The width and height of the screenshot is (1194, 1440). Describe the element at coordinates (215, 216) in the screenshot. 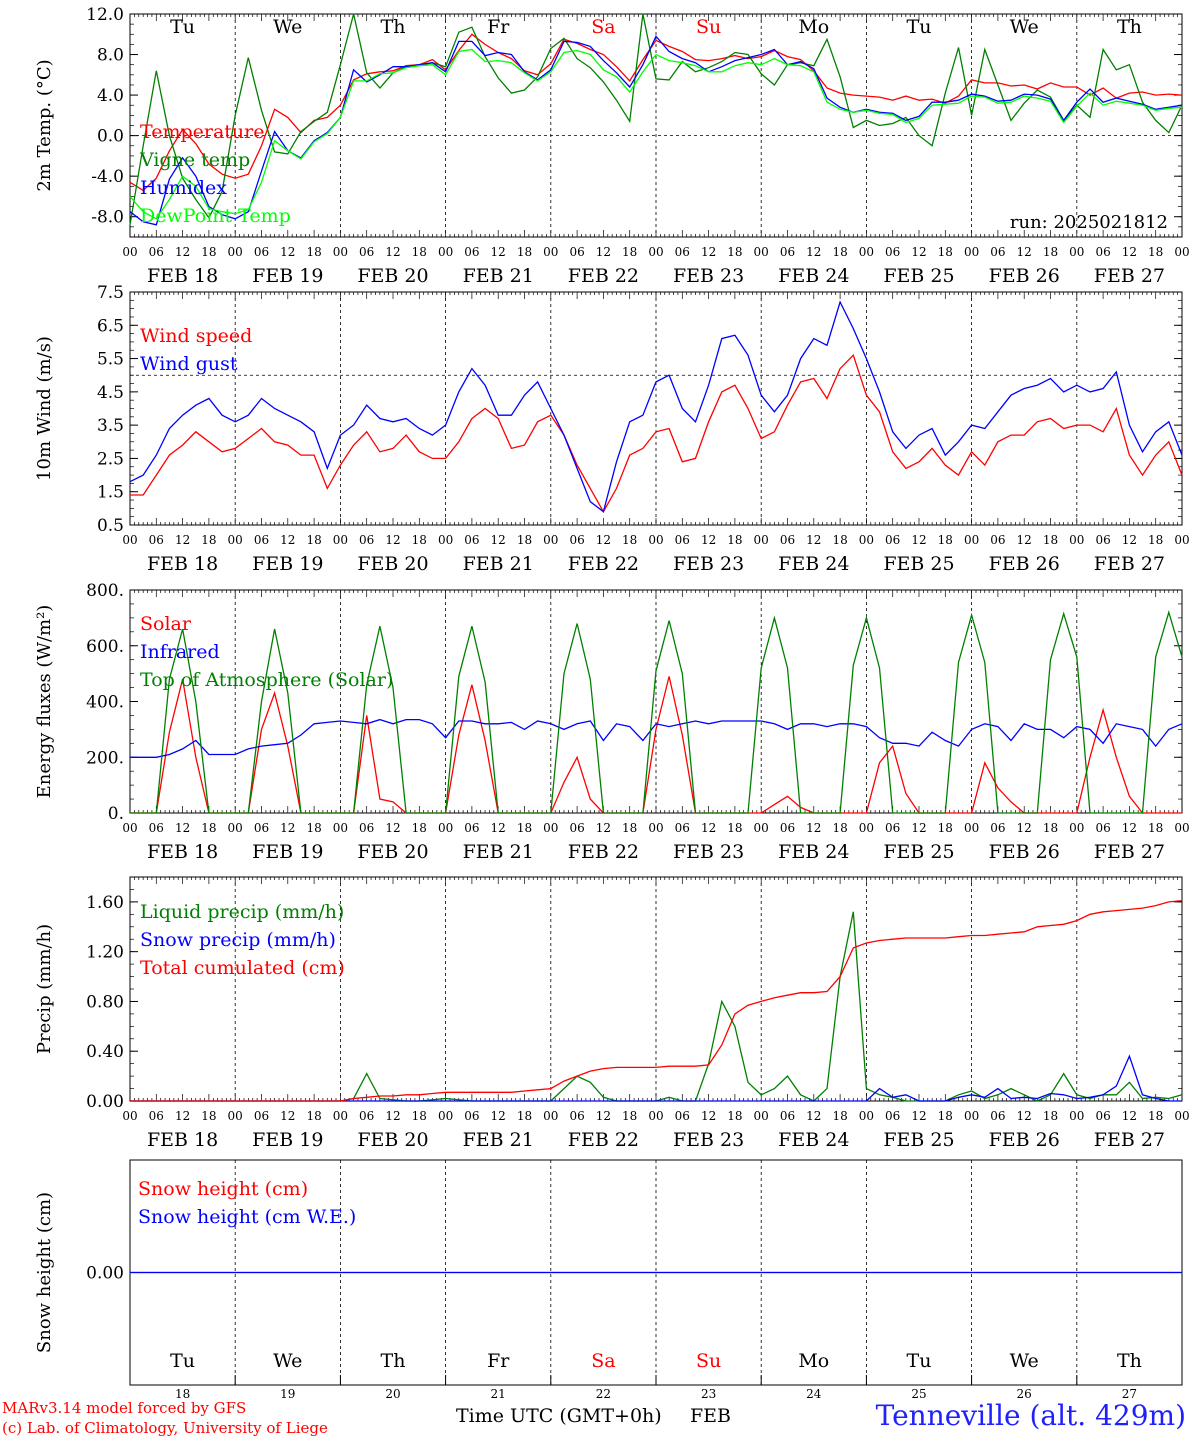

I see `legend-entry: DewPoint Temp` at that location.